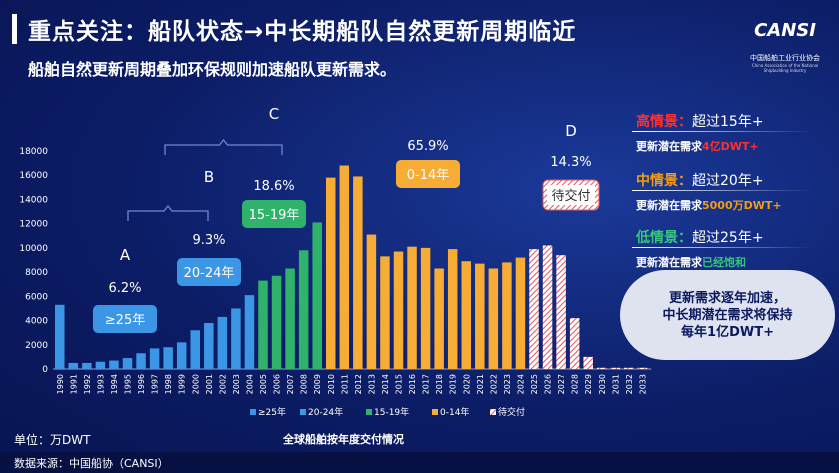 This screenshot has height=473, width=839. I want to click on legend-label: 15-19年, so click(391, 412).